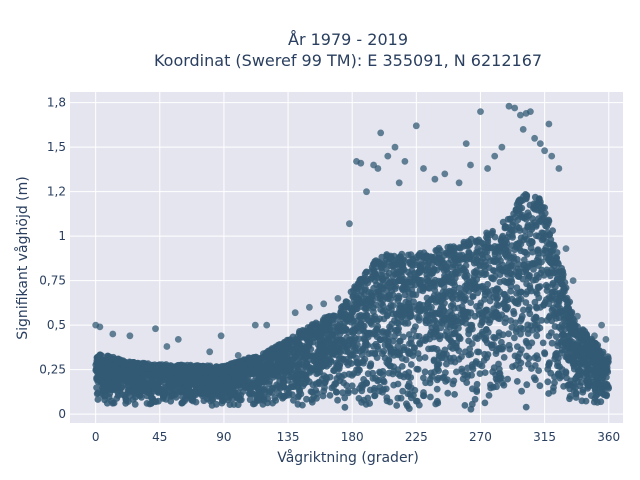 The image size is (640, 480). I want to click on x-tick-label: 45, so click(159, 437).